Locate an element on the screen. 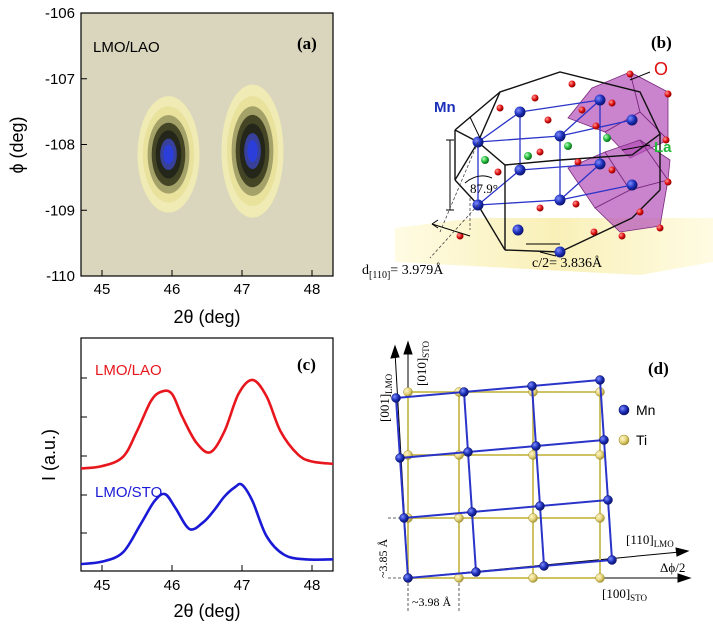 This screenshot has height=637, width=713. panel-b-label: (b) is located at coordinates (661, 42).